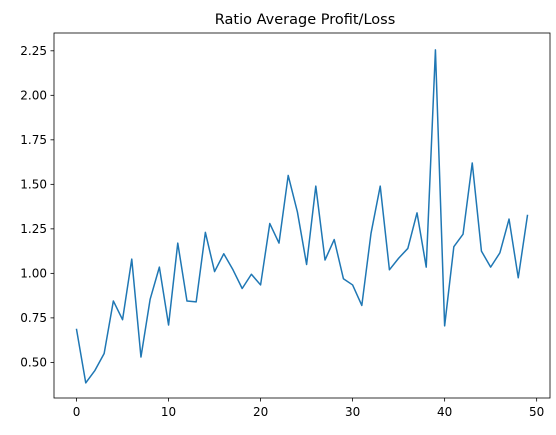 This screenshot has height=435, width=556. What do you see at coordinates (33, 96) in the screenshot?
I see `y-tick-label: 2.00` at bounding box center [33, 96].